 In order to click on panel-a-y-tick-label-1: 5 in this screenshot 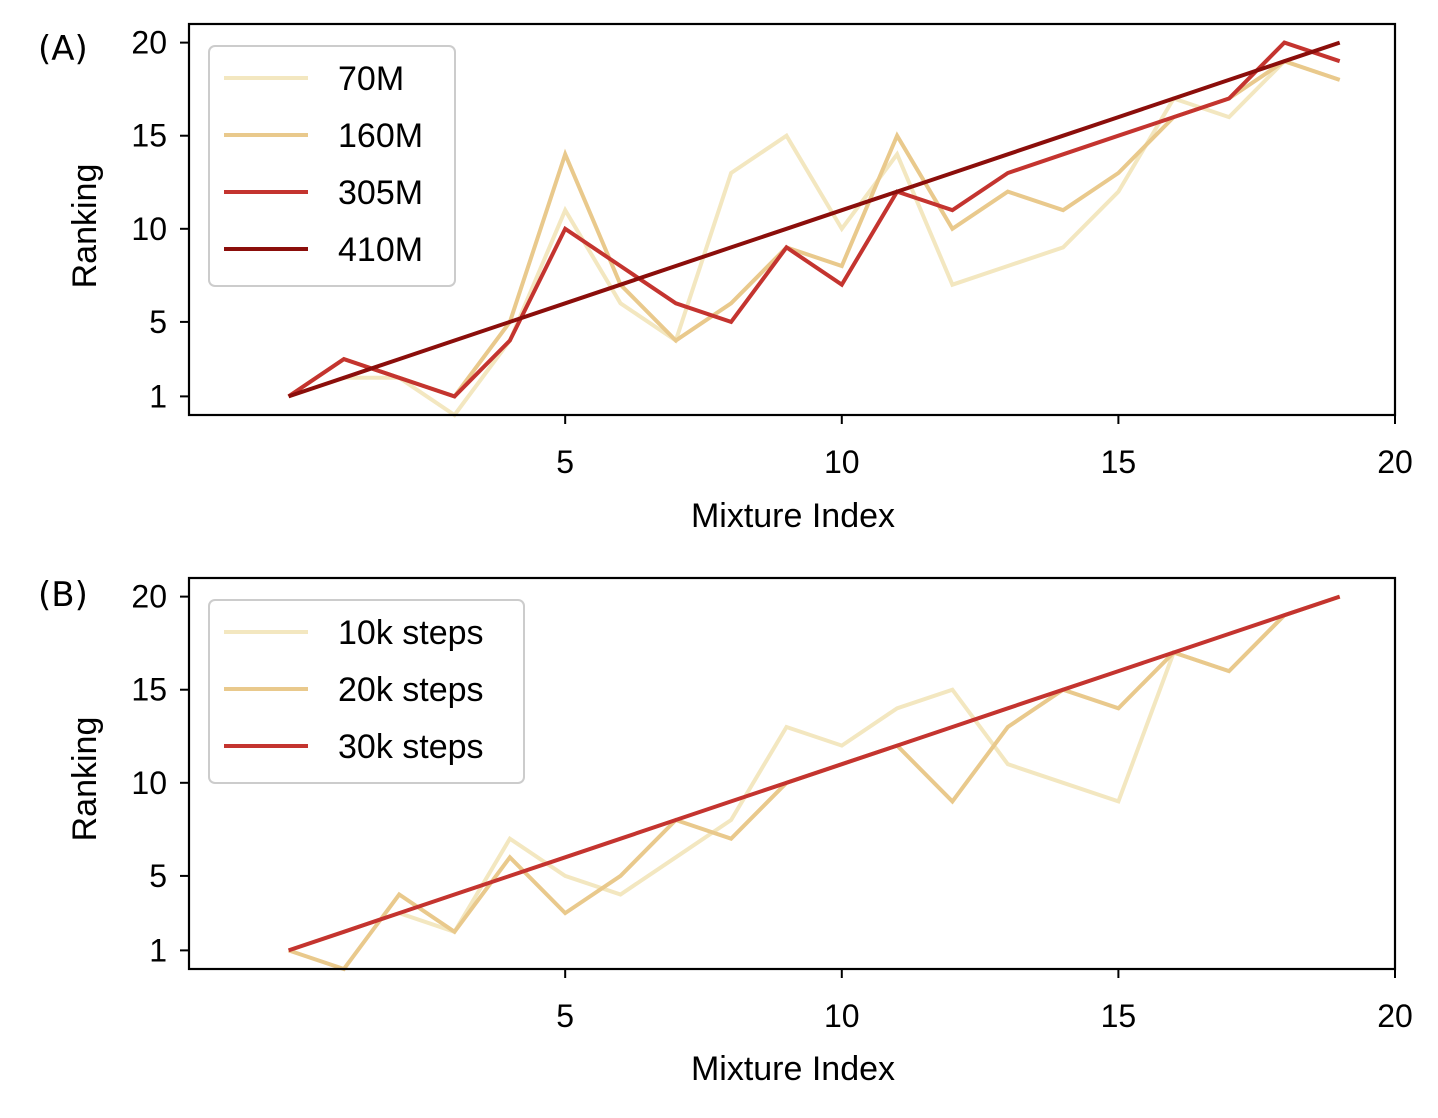, I will do `click(158, 322)`.